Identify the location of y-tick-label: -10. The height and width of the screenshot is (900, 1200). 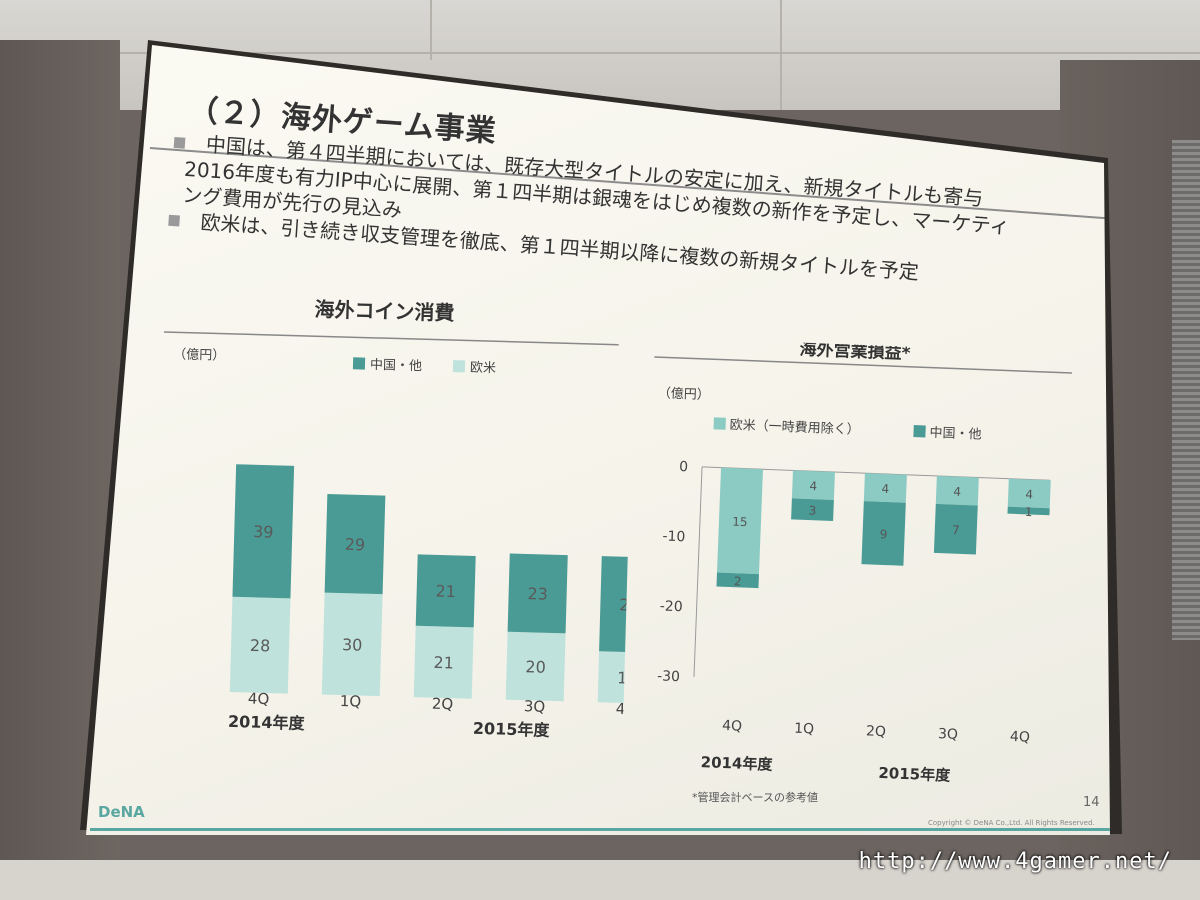
(673, 536).